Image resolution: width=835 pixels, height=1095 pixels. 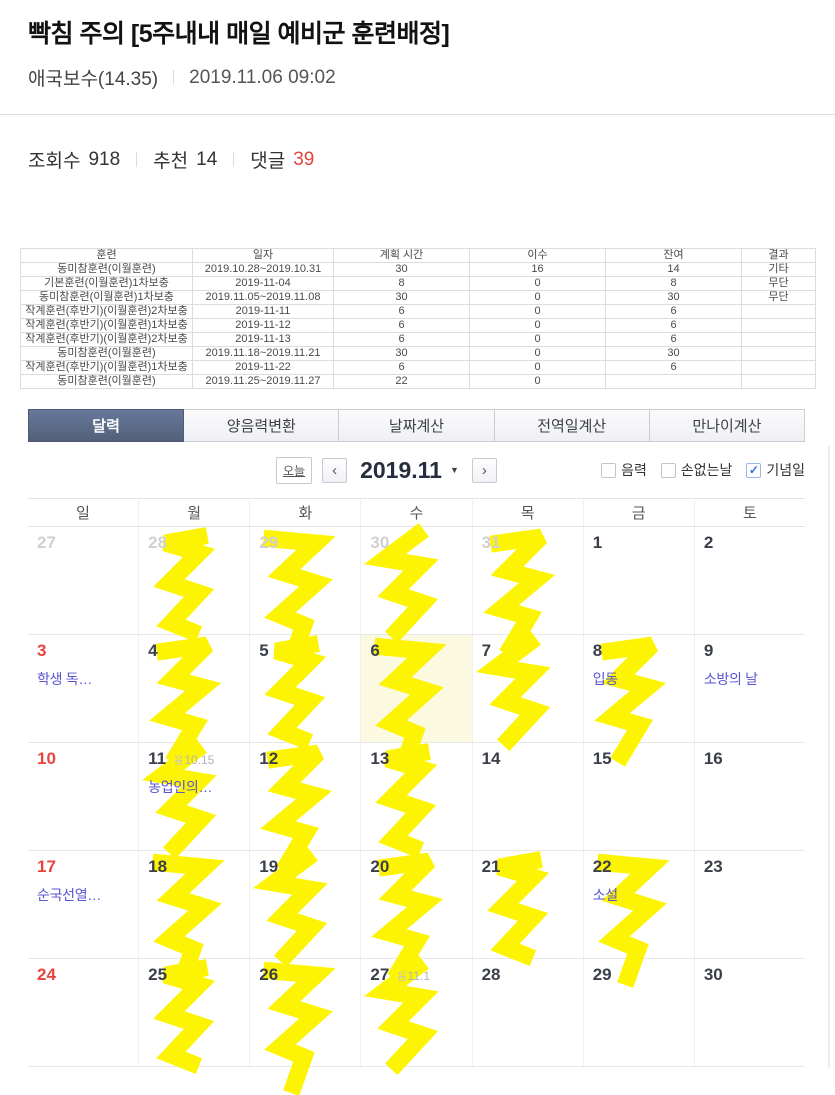 What do you see at coordinates (778, 283) in the screenshot?
I see `table-cell: 무단` at bounding box center [778, 283].